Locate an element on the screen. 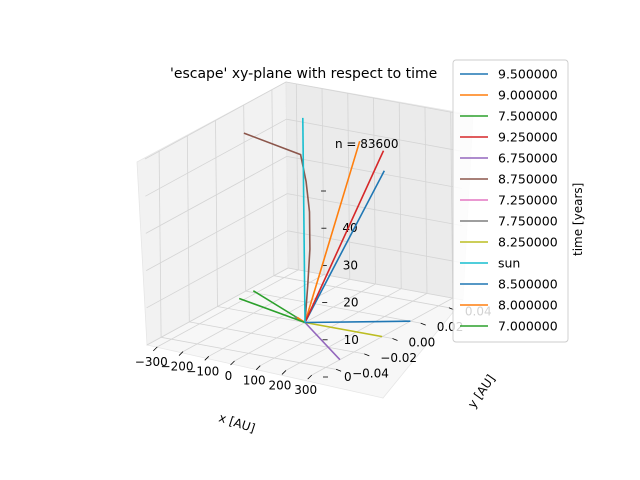 The height and width of the screenshot is (480, 640). legend-label: 8.500000 is located at coordinates (528, 284).